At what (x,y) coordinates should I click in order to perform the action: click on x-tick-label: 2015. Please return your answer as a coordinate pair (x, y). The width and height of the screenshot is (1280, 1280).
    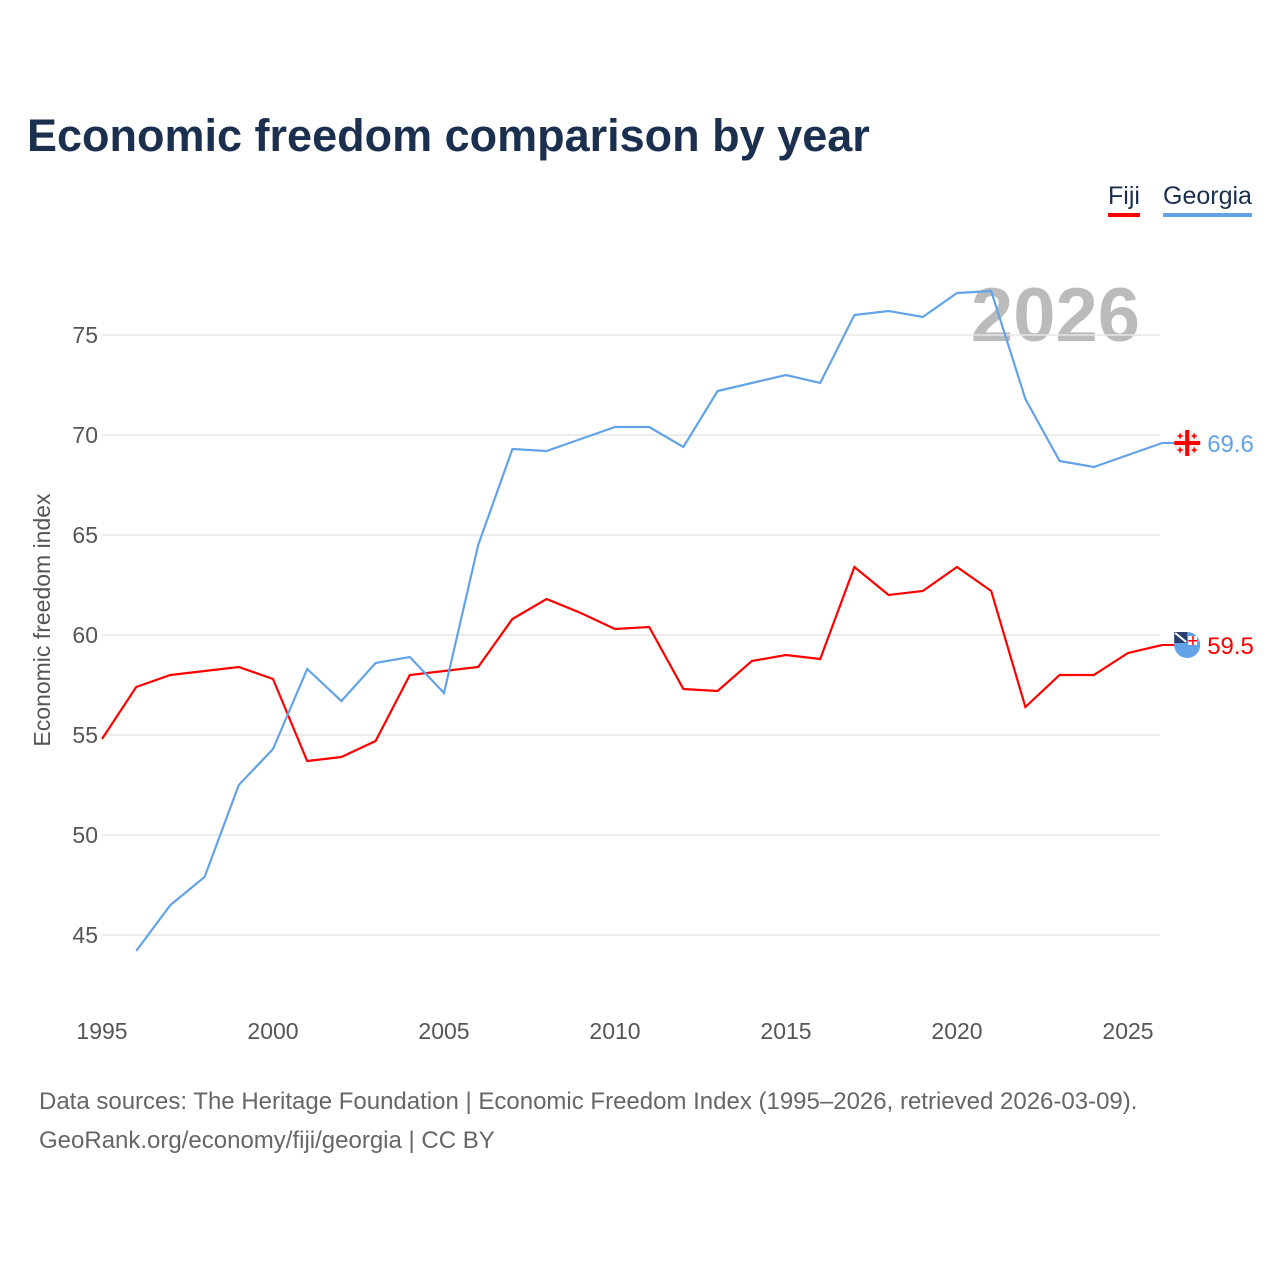
    Looking at the image, I should click on (785, 1031).